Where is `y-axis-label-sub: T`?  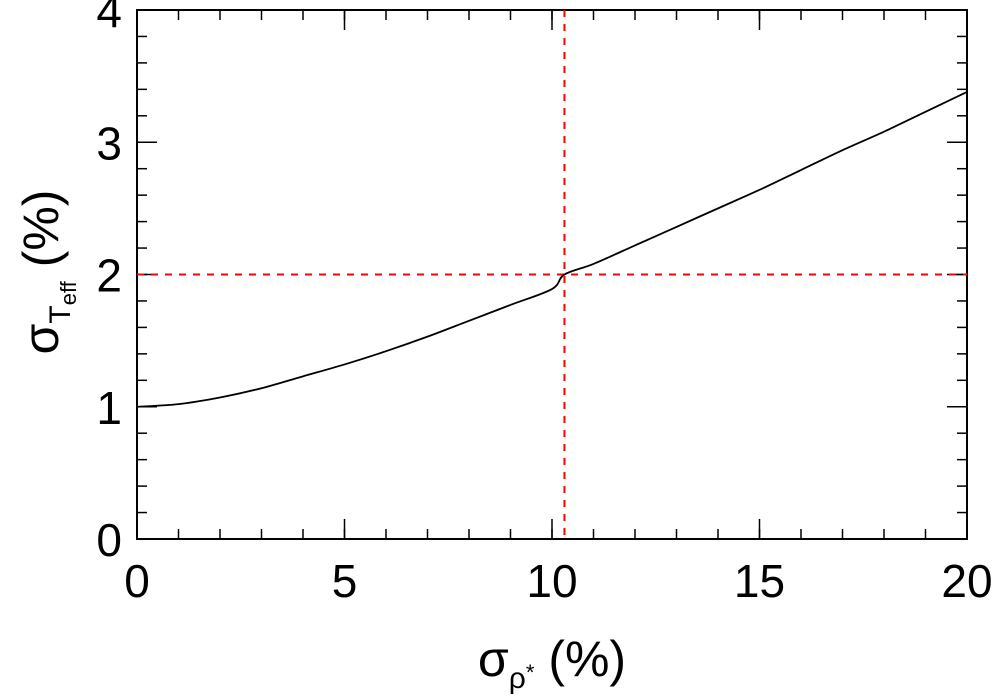 y-axis-label-sub: T is located at coordinates (60, 314).